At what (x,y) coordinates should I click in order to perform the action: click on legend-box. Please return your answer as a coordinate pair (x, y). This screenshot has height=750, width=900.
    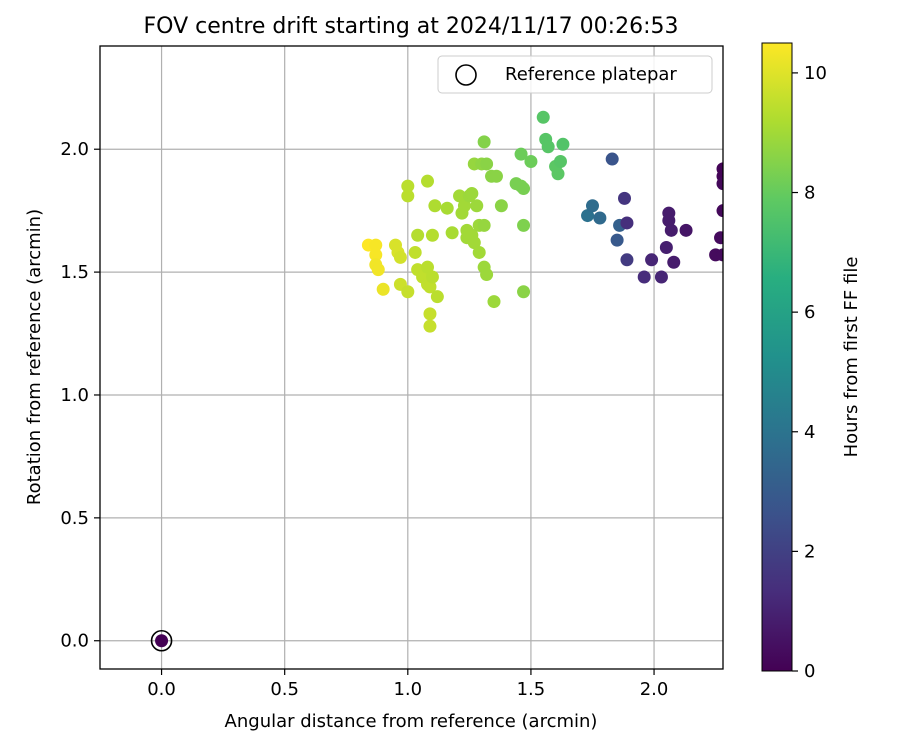
    Looking at the image, I should click on (575, 74).